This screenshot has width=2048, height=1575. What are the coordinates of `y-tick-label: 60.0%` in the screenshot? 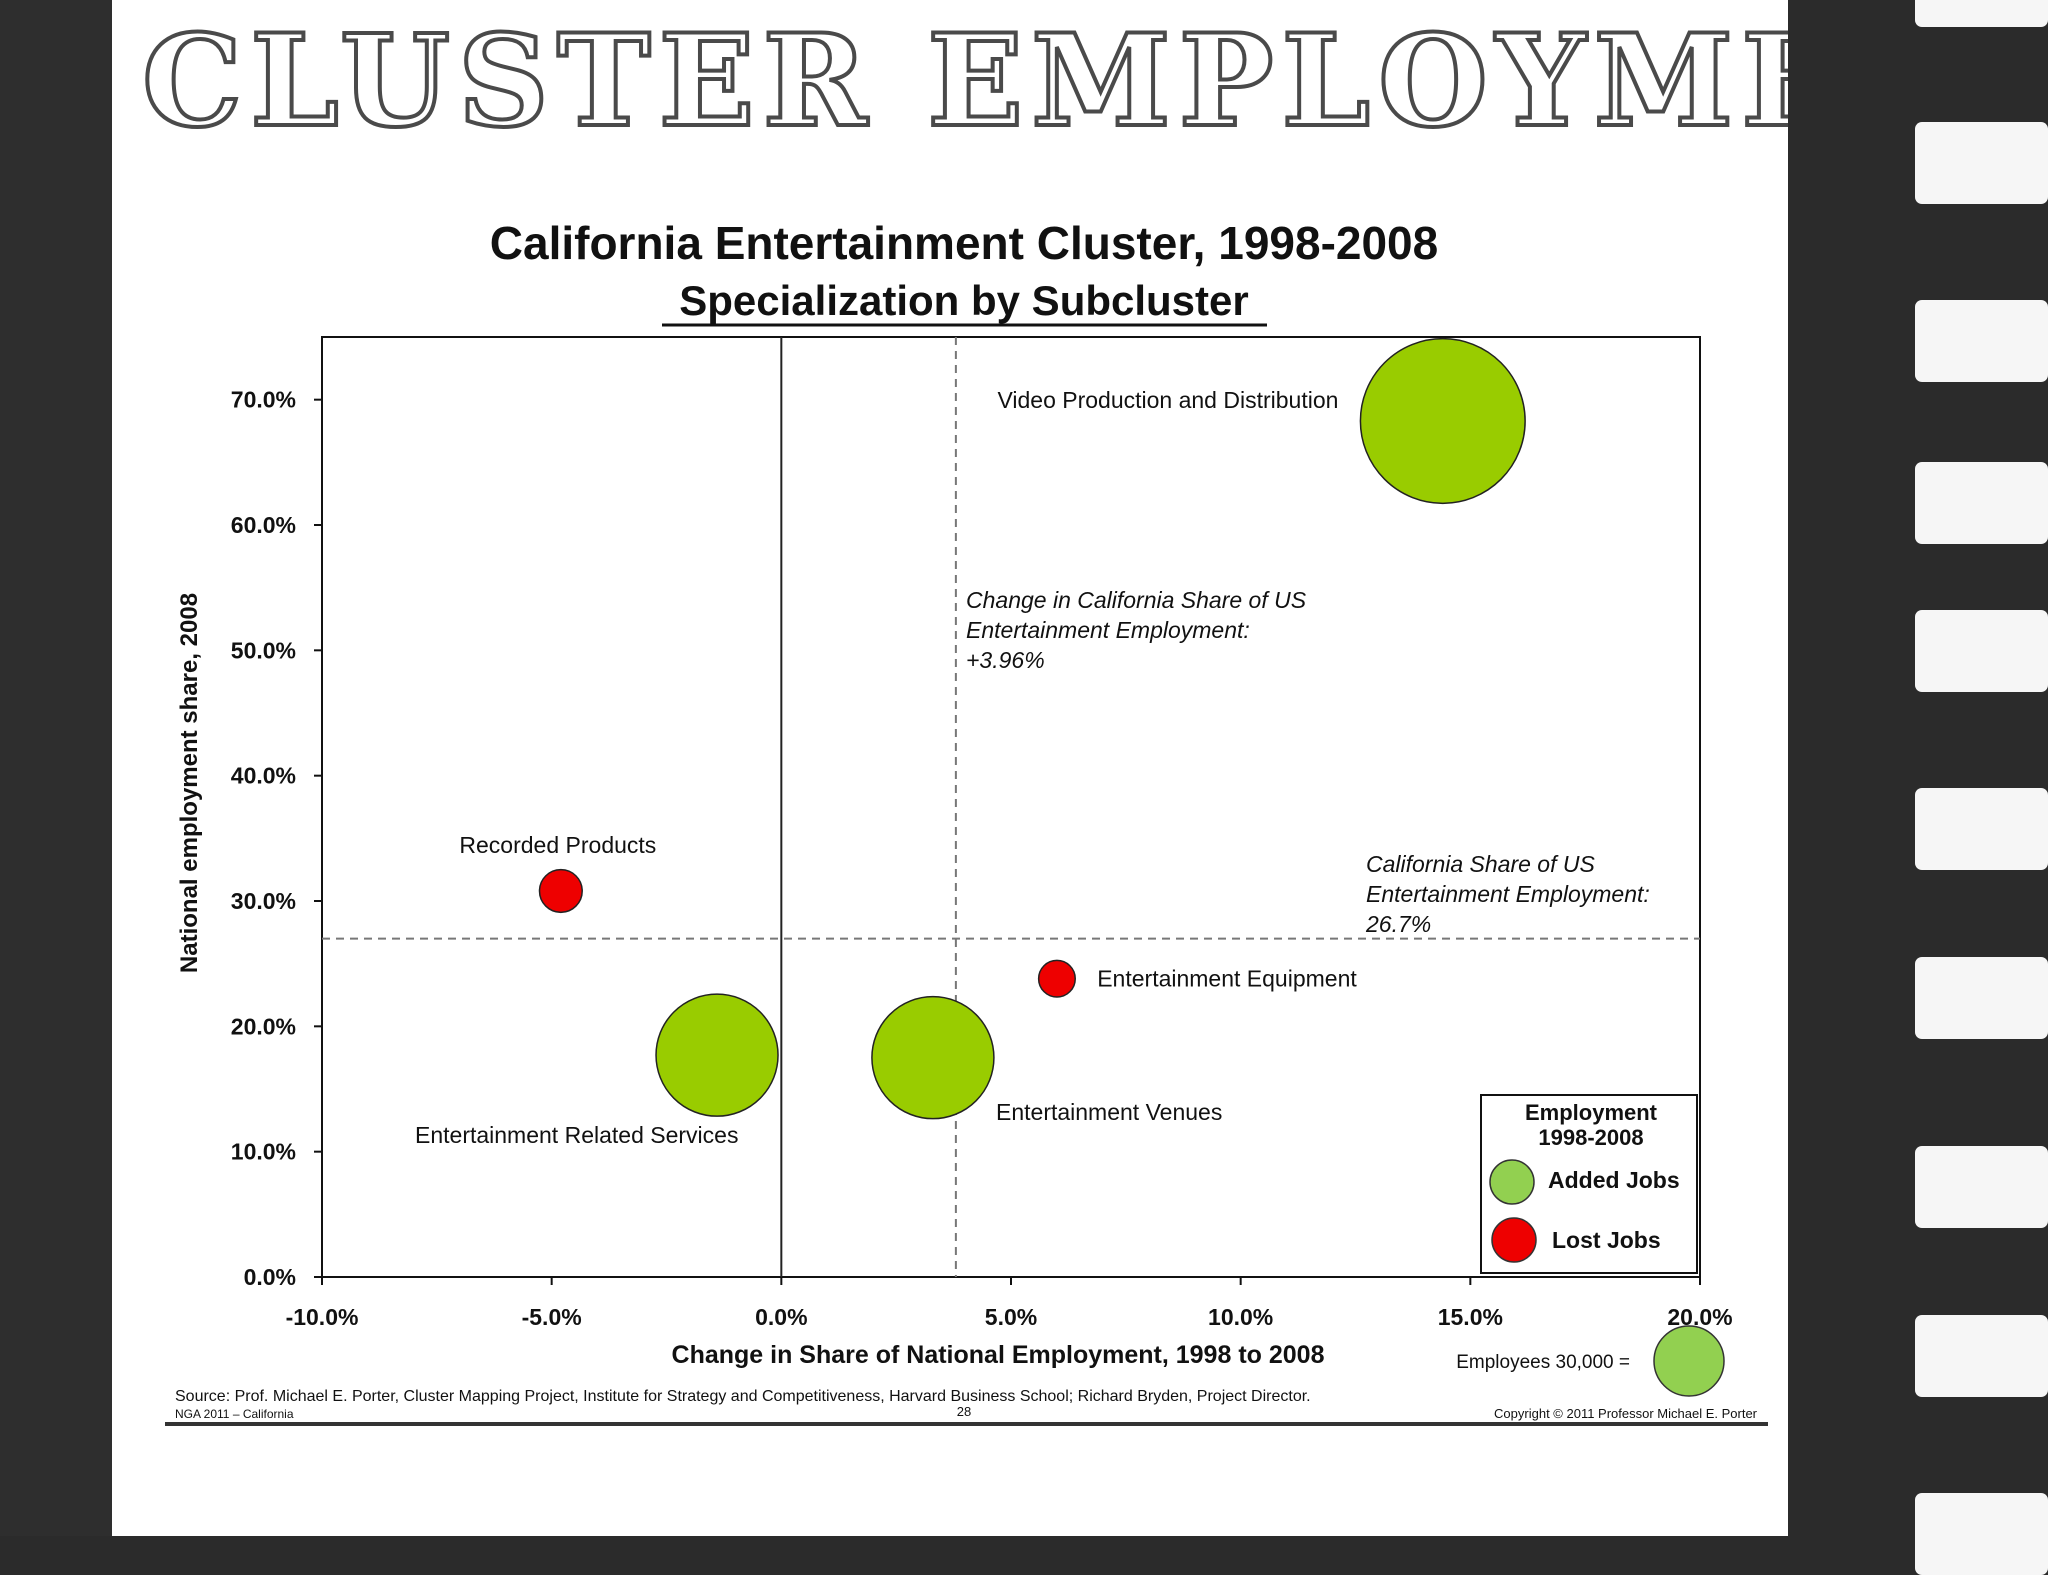 It's located at (263, 525).